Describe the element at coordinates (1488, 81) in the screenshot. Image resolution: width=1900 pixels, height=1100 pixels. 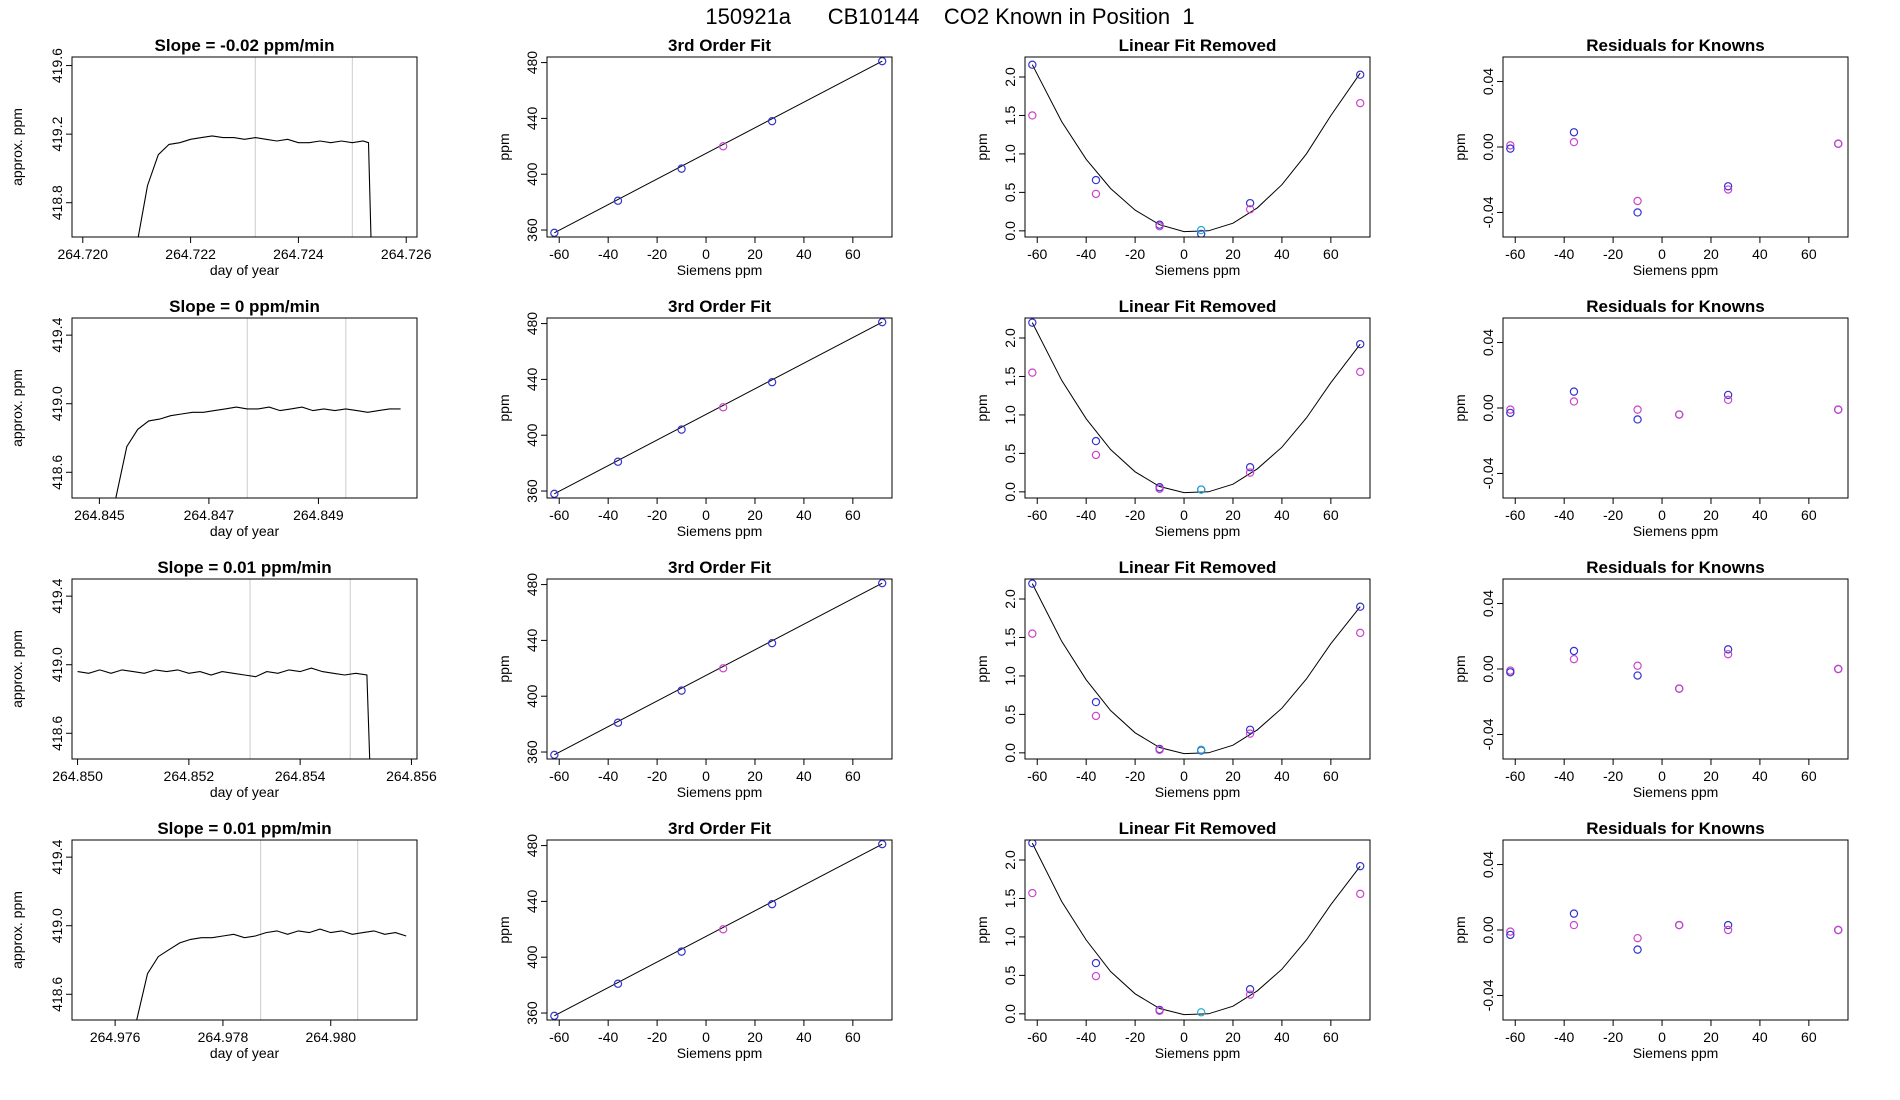
I see `y-tick-label: 0.04` at that location.